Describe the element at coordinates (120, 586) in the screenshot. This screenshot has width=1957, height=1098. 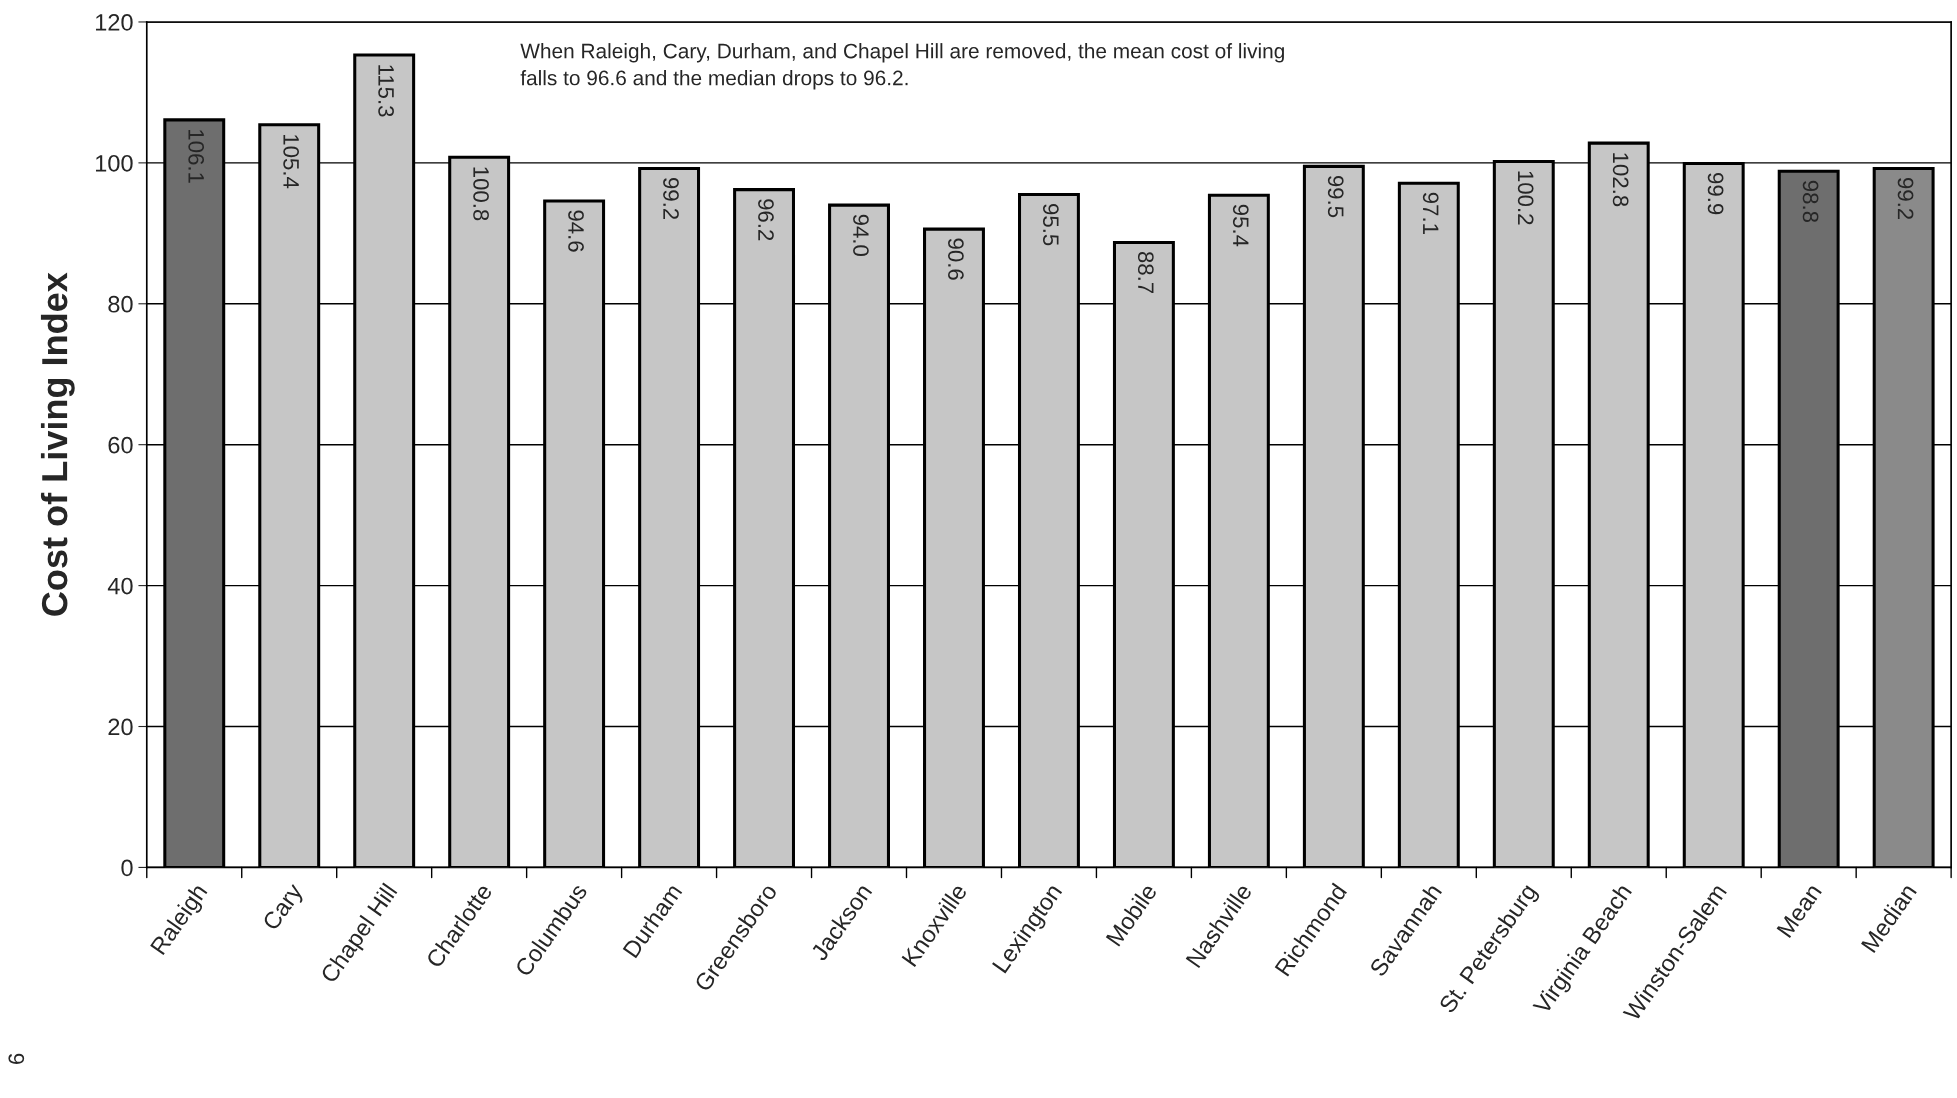
I see `y-tick-label: 40` at that location.